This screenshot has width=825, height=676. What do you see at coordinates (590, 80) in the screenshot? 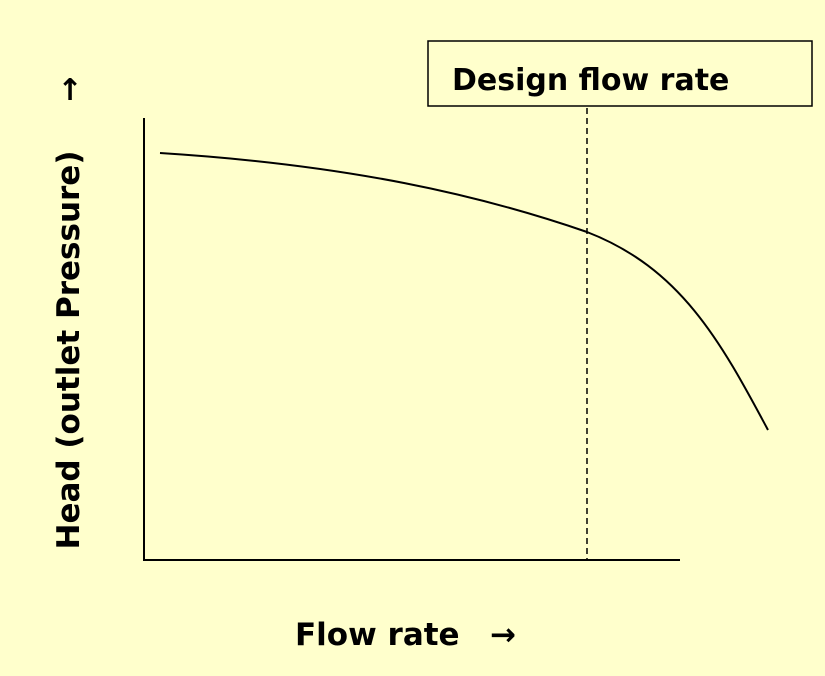
I see `design-label: Design flow rate` at bounding box center [590, 80].